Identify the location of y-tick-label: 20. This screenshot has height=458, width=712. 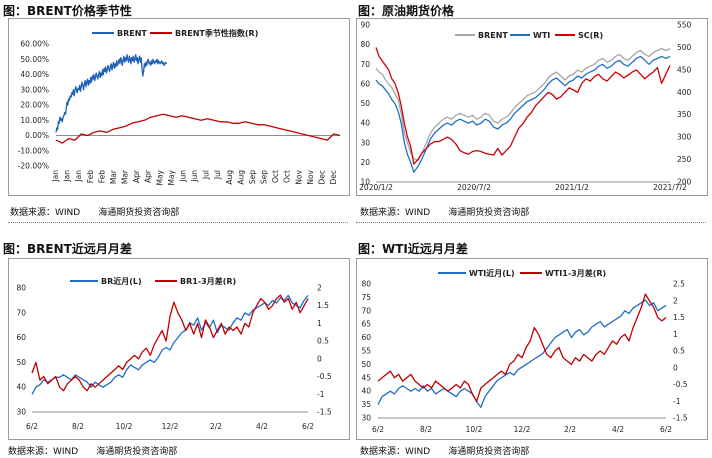
(365, 162).